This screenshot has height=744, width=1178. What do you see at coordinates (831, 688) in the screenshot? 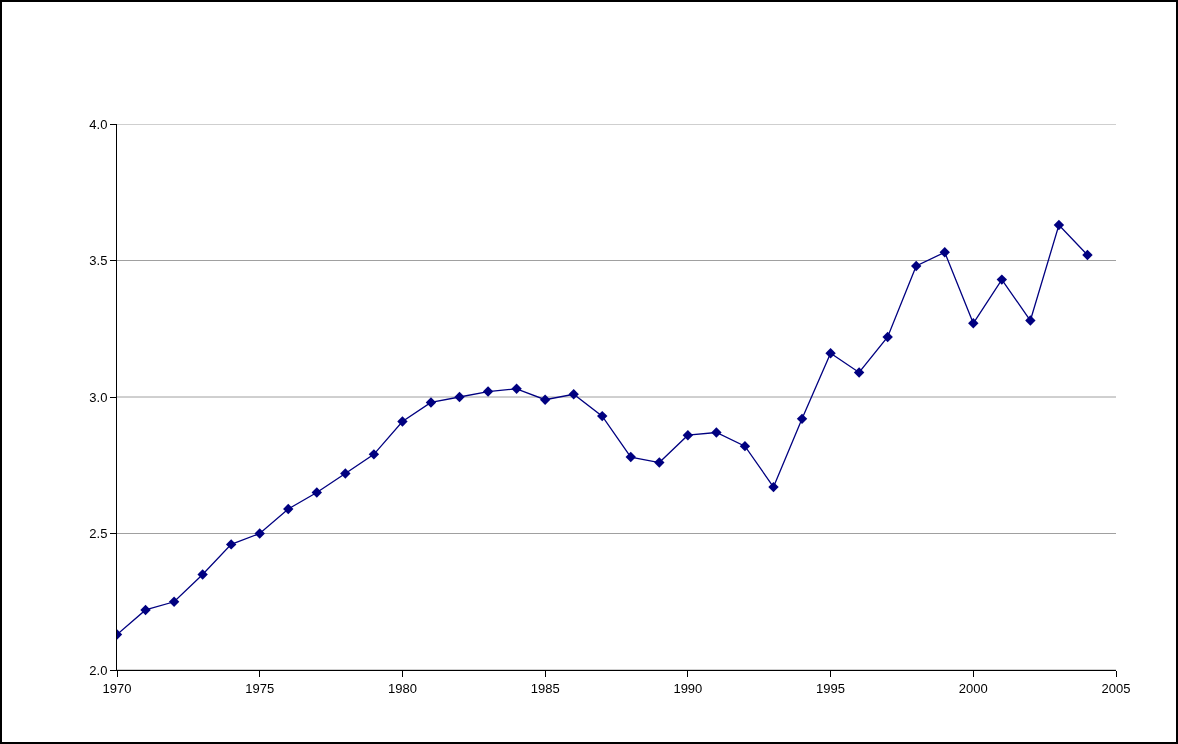
I see `x-tick-label: 1995` at bounding box center [831, 688].